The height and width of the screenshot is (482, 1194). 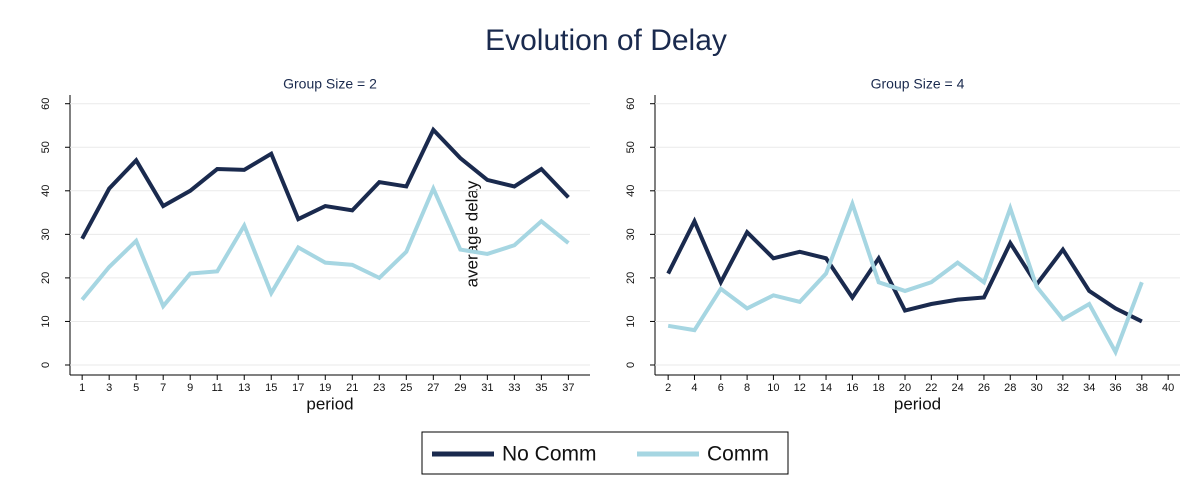 What do you see at coordinates (217, 388) in the screenshot?
I see `x-tick-label: 11` at bounding box center [217, 388].